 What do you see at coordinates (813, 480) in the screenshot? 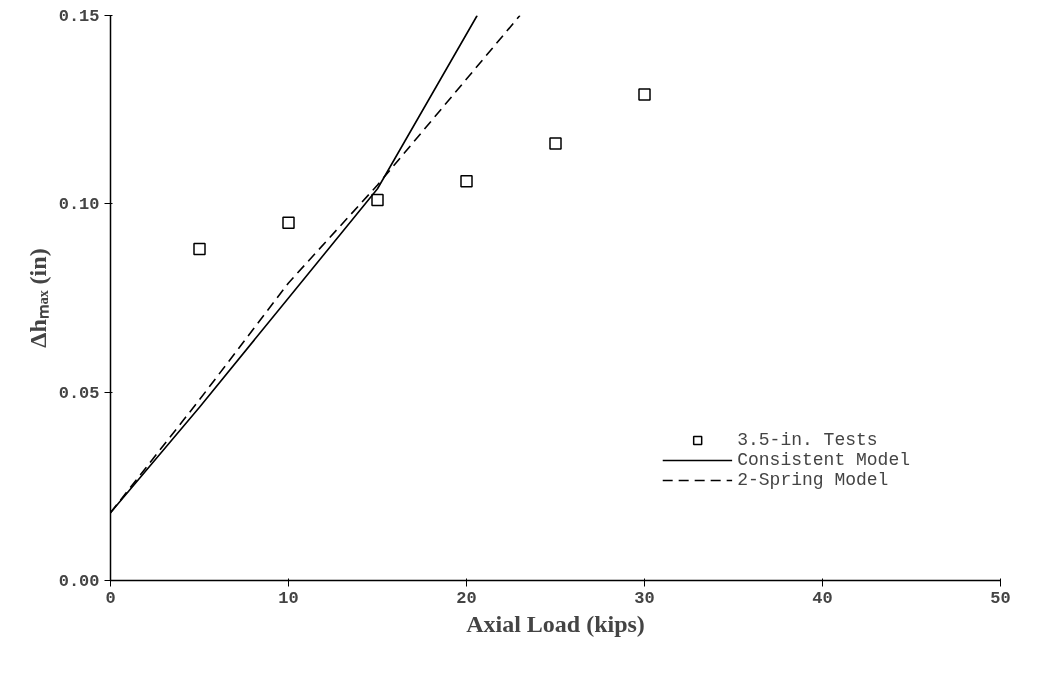
I see `legend-label: 2-Spring Model` at bounding box center [813, 480].